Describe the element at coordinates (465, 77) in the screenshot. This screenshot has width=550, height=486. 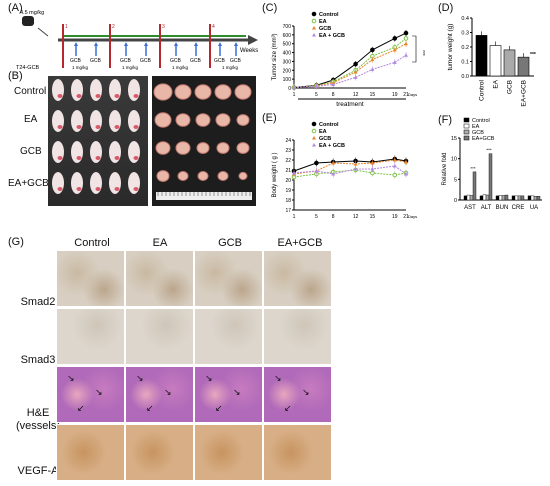
I see `y-tick-label: 0.0` at that location.